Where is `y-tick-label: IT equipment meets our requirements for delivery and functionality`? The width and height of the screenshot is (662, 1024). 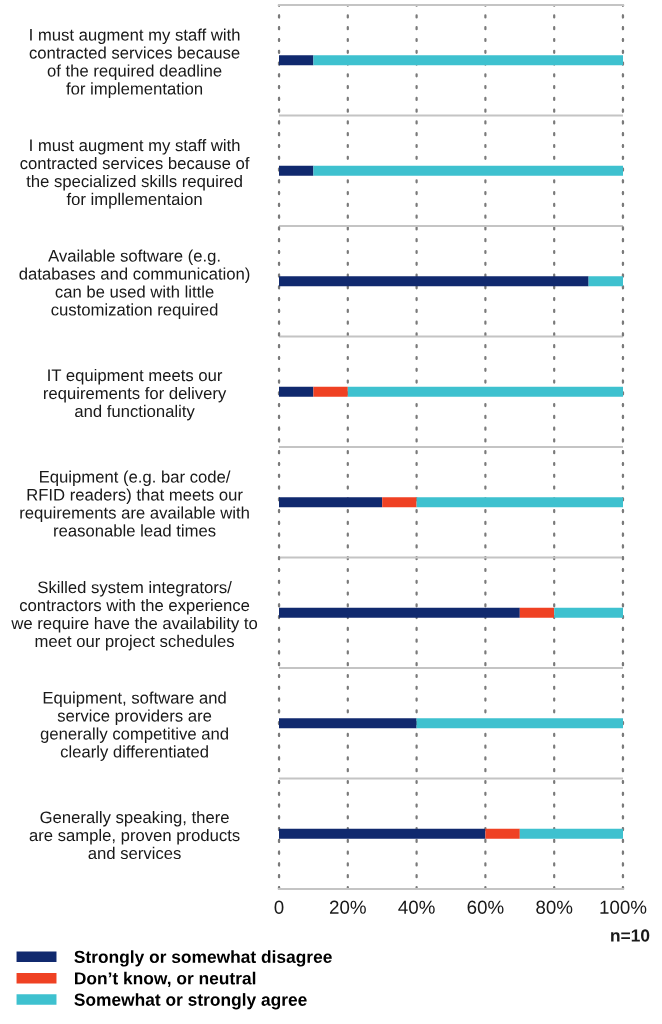
y-tick-label: IT equipment meets our requirements for delivery and functionality is located at coordinates (135, 394).